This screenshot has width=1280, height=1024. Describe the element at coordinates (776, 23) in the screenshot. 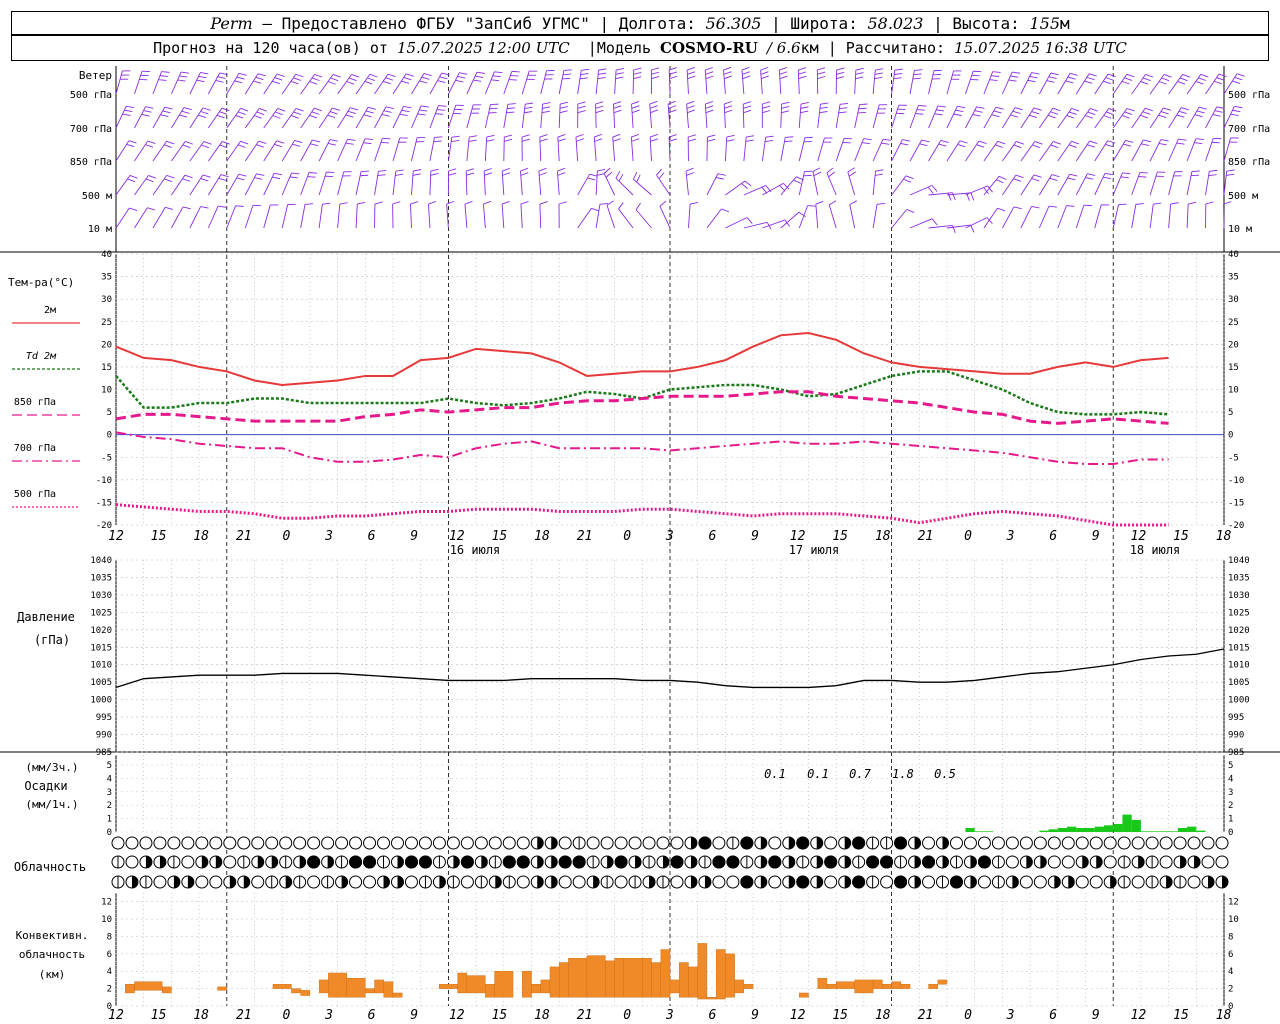

I see `sep-2: |` at that location.